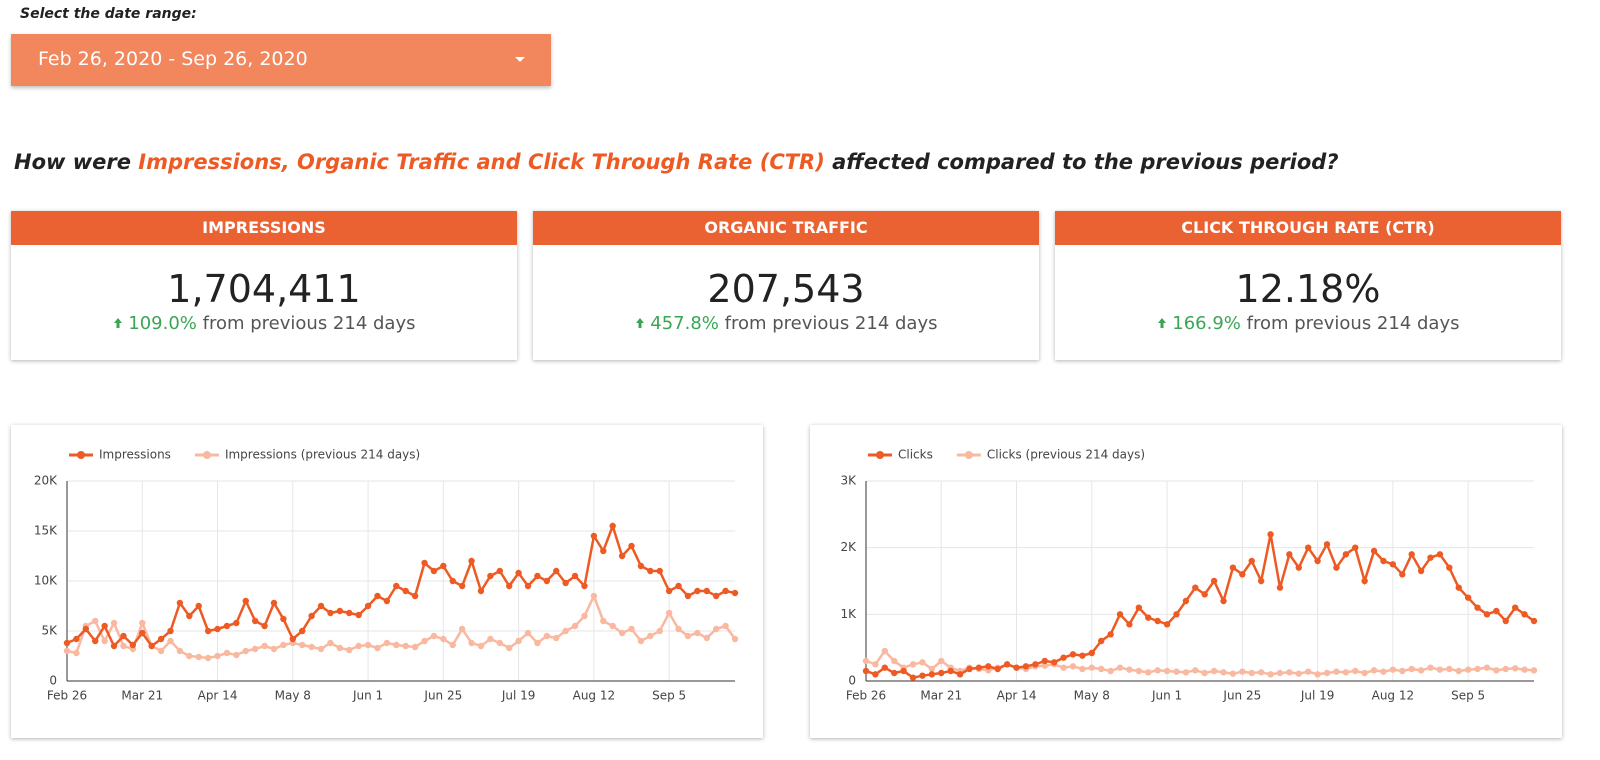 This screenshot has height=760, width=1600. I want to click on scorecard-value: 207,543, so click(786, 289).